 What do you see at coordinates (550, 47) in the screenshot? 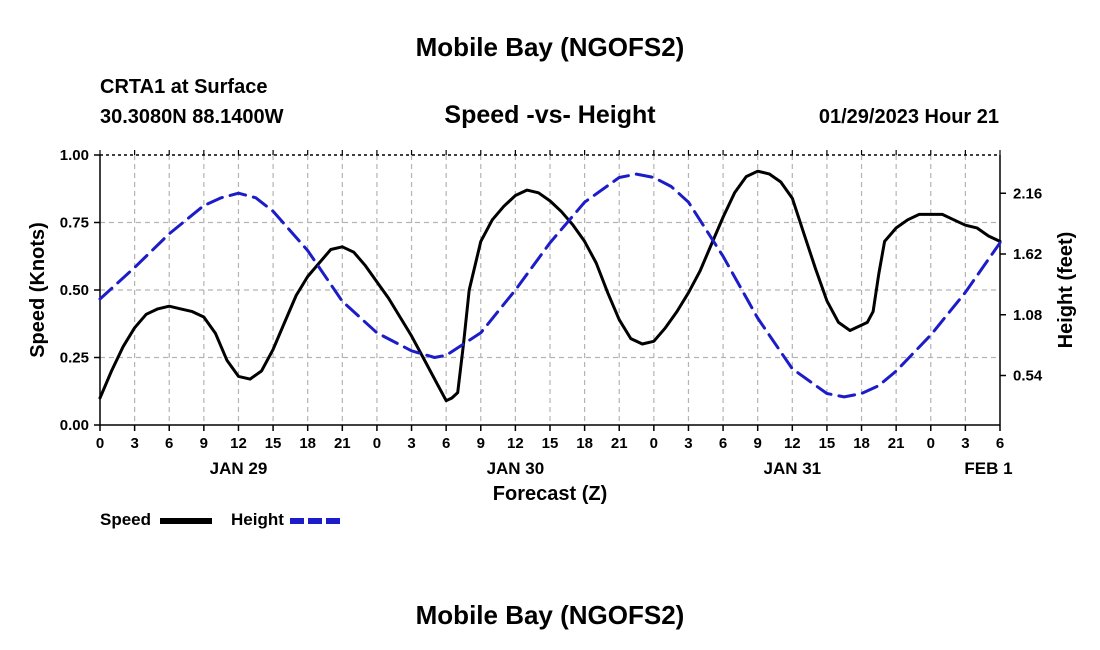
I see `chart-title-top: Mobile Bay (NGOFS2)` at bounding box center [550, 47].